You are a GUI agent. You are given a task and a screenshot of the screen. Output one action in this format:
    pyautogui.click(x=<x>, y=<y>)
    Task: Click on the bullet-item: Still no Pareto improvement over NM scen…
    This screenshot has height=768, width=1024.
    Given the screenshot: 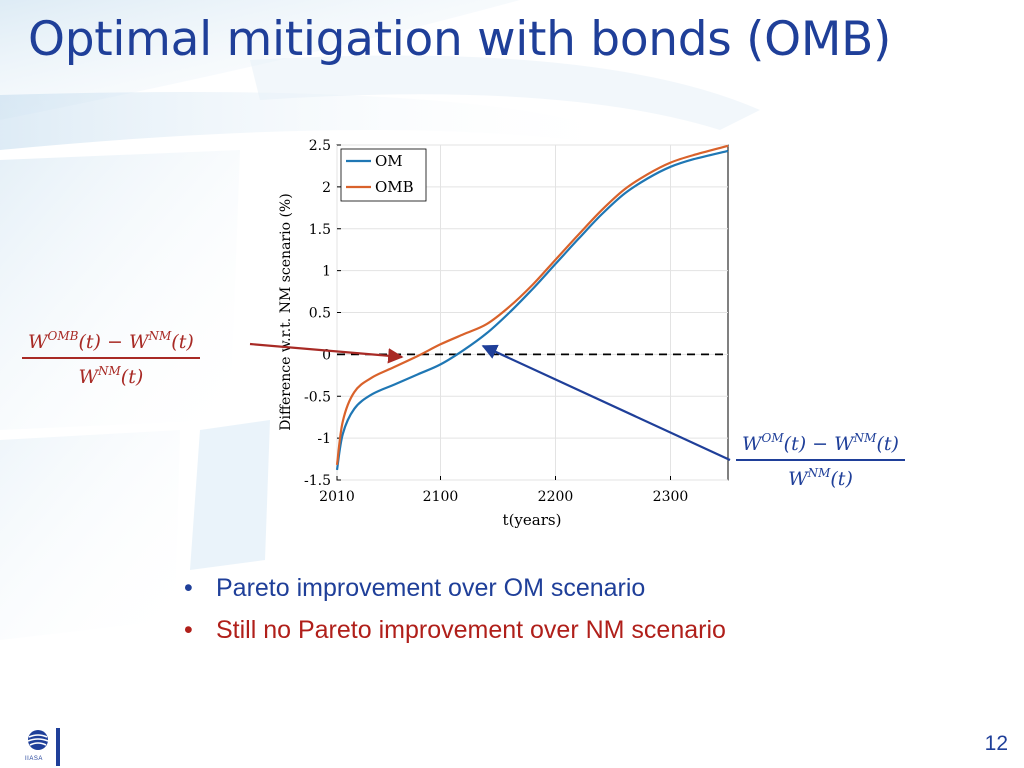 What is the action you would take?
    pyautogui.click(x=454, y=635)
    